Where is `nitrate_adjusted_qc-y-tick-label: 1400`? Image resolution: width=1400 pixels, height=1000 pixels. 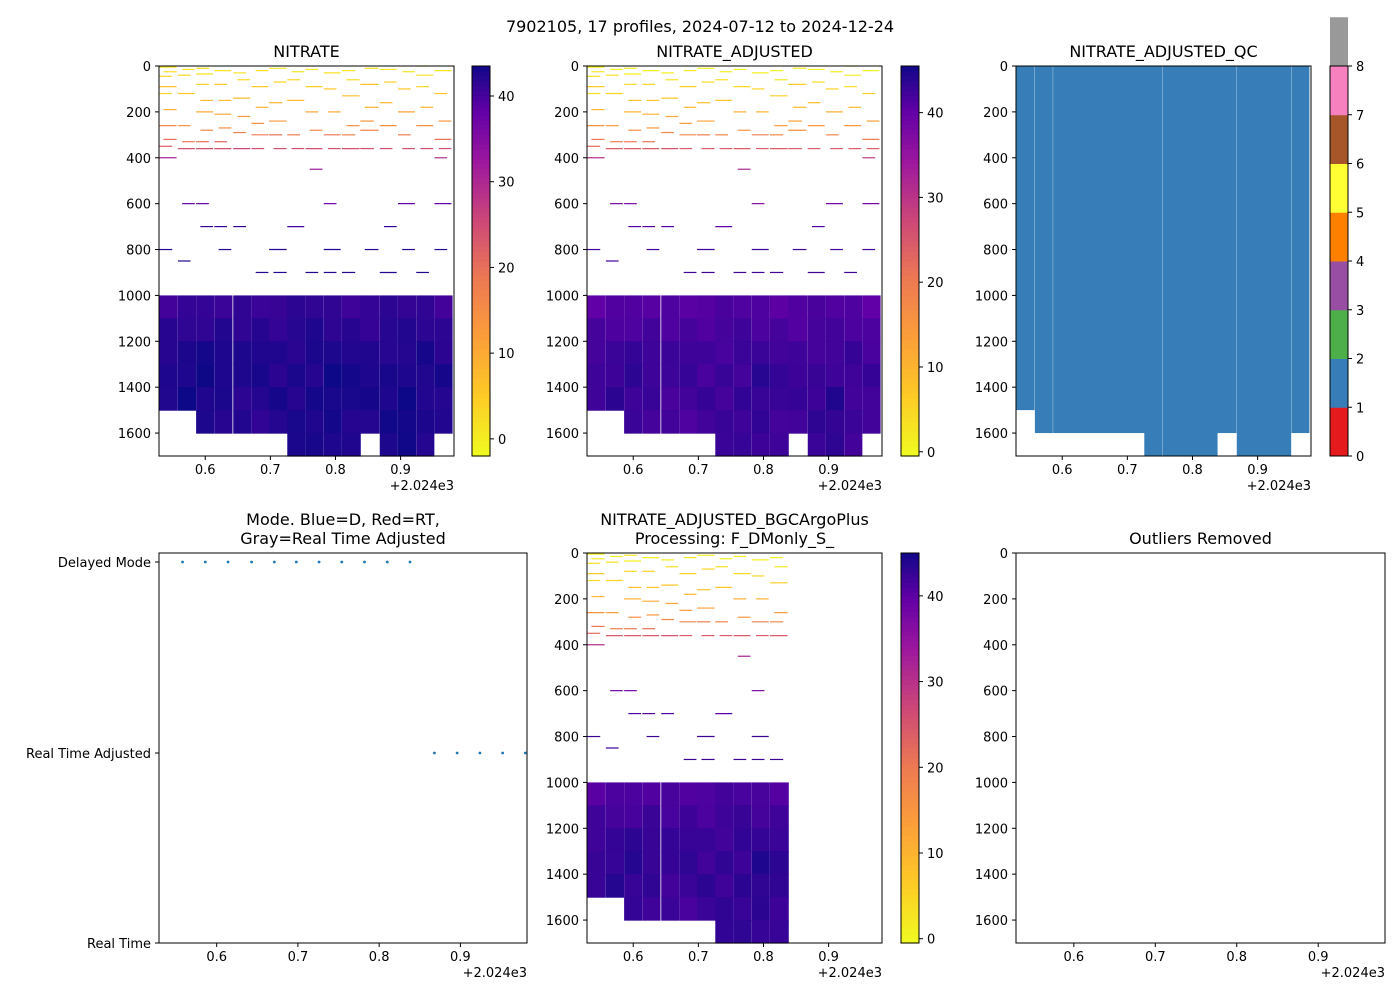 nitrate_adjusted_qc-y-tick-label: 1400 is located at coordinates (991, 388).